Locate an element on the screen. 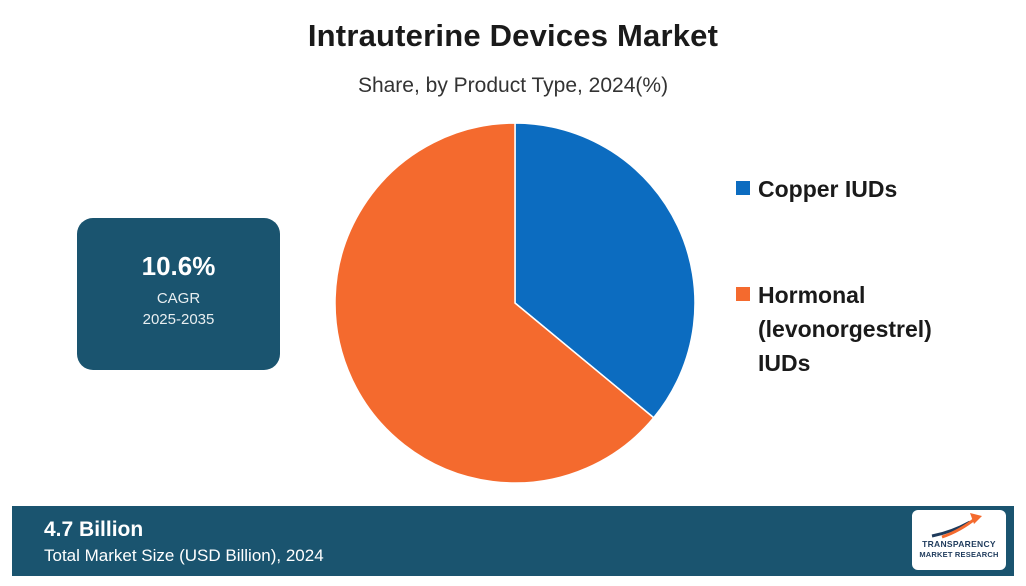 The height and width of the screenshot is (586, 1026). cagr-label: CAGR is located at coordinates (178, 298).